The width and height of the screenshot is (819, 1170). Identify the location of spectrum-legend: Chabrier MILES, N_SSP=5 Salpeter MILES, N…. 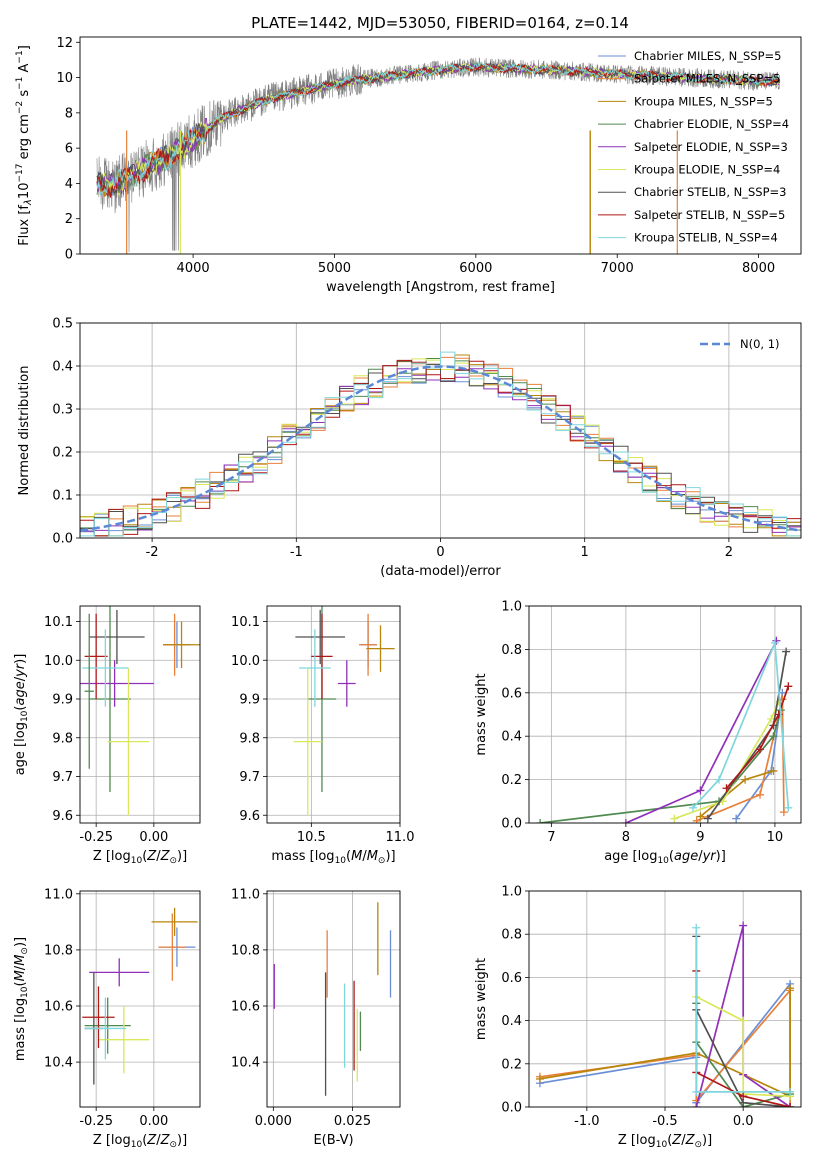
(693, 147).